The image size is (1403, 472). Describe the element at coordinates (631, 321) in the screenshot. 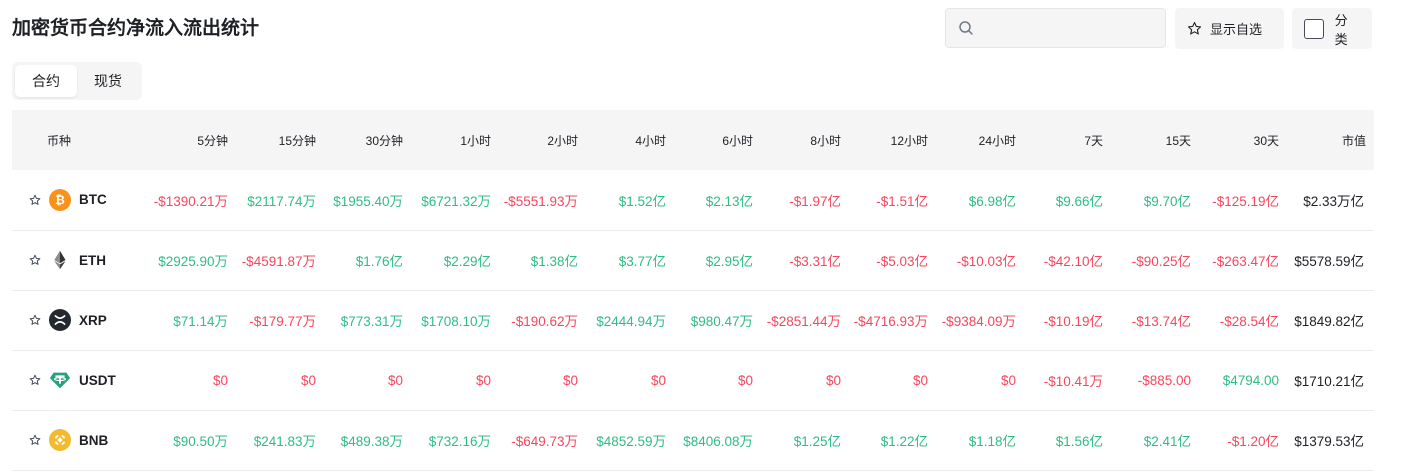

I see `netflow-value: $2444.94万` at that location.